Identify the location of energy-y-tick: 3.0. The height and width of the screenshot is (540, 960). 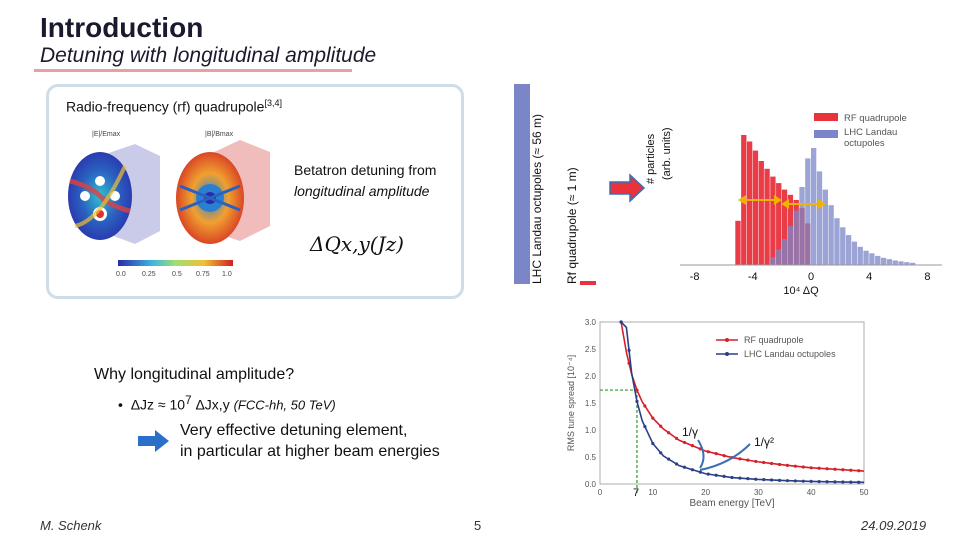
(591, 322).